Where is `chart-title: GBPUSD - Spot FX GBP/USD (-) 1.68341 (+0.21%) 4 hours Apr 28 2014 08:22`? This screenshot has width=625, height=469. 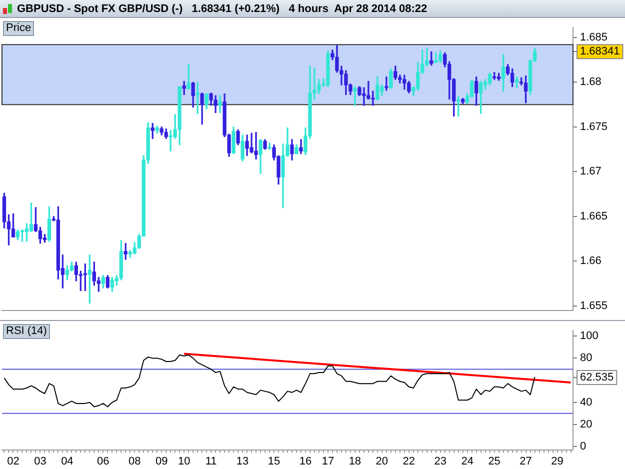
chart-title: GBPUSD - Spot FX GBP/USD (-) 1.68341 (+0.21%) 4 hours Apr 28 2014 08:22 is located at coordinates (222, 8).